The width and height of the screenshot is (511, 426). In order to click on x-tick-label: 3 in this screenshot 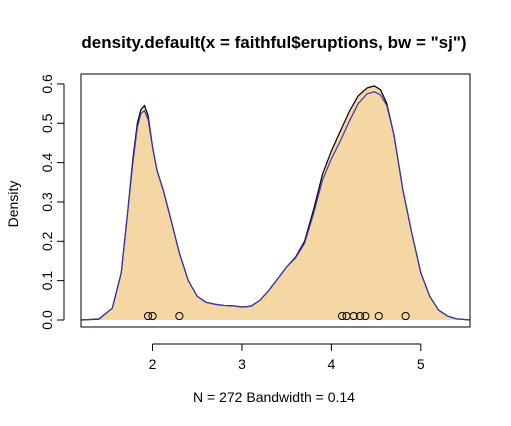, I will do `click(242, 364)`.